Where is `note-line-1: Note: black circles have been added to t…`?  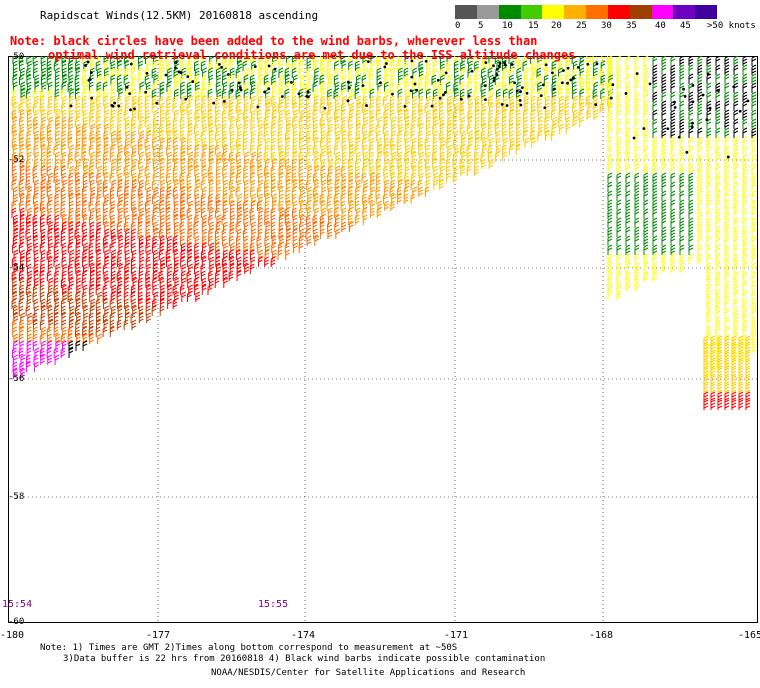 note-line-1: Note: black circles have been added to t… is located at coordinates (274, 41).